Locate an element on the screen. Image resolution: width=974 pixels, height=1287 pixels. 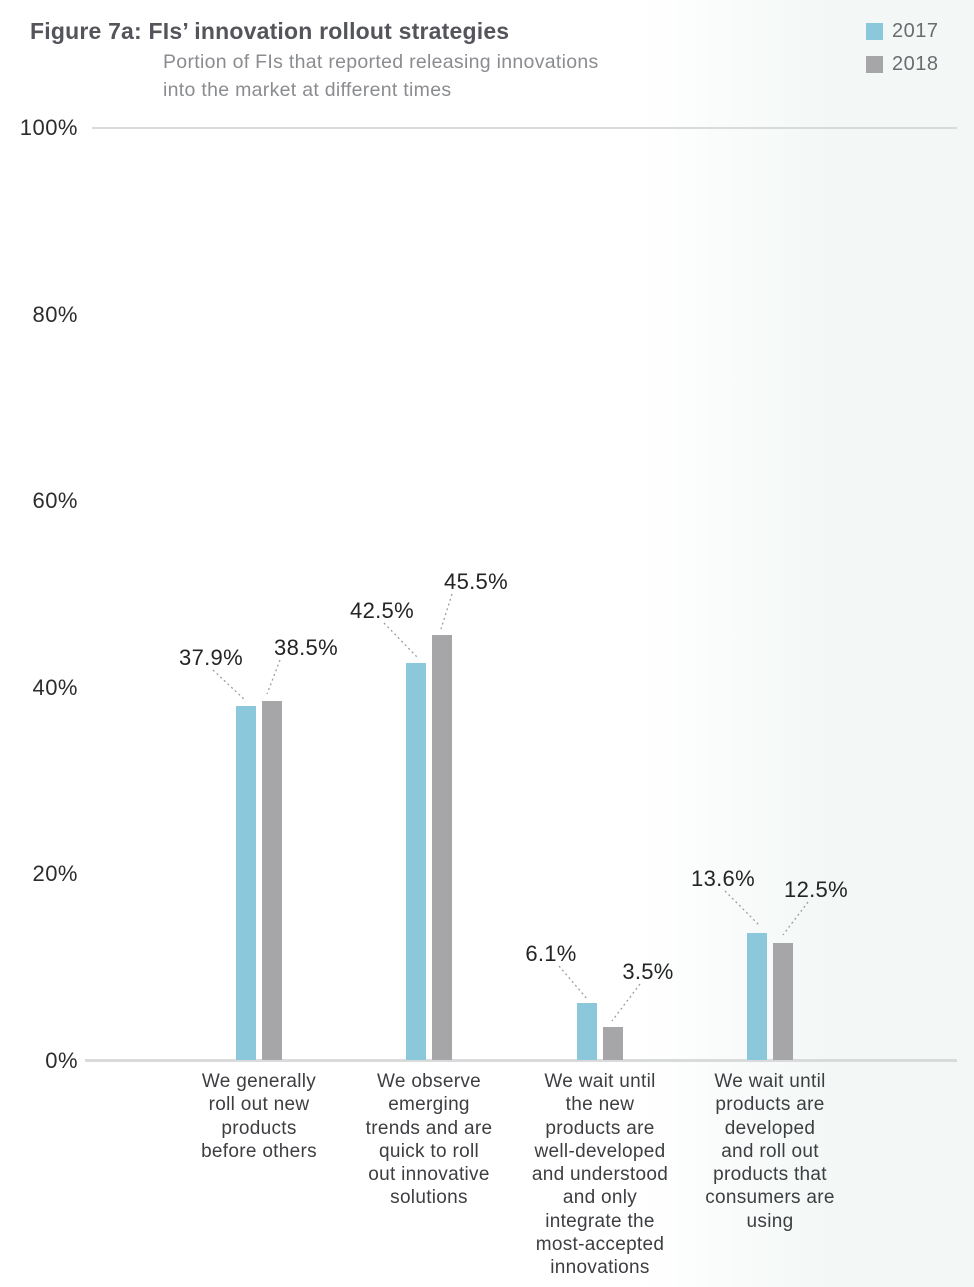
leader-line-2017-group3 is located at coordinates (573, 983).